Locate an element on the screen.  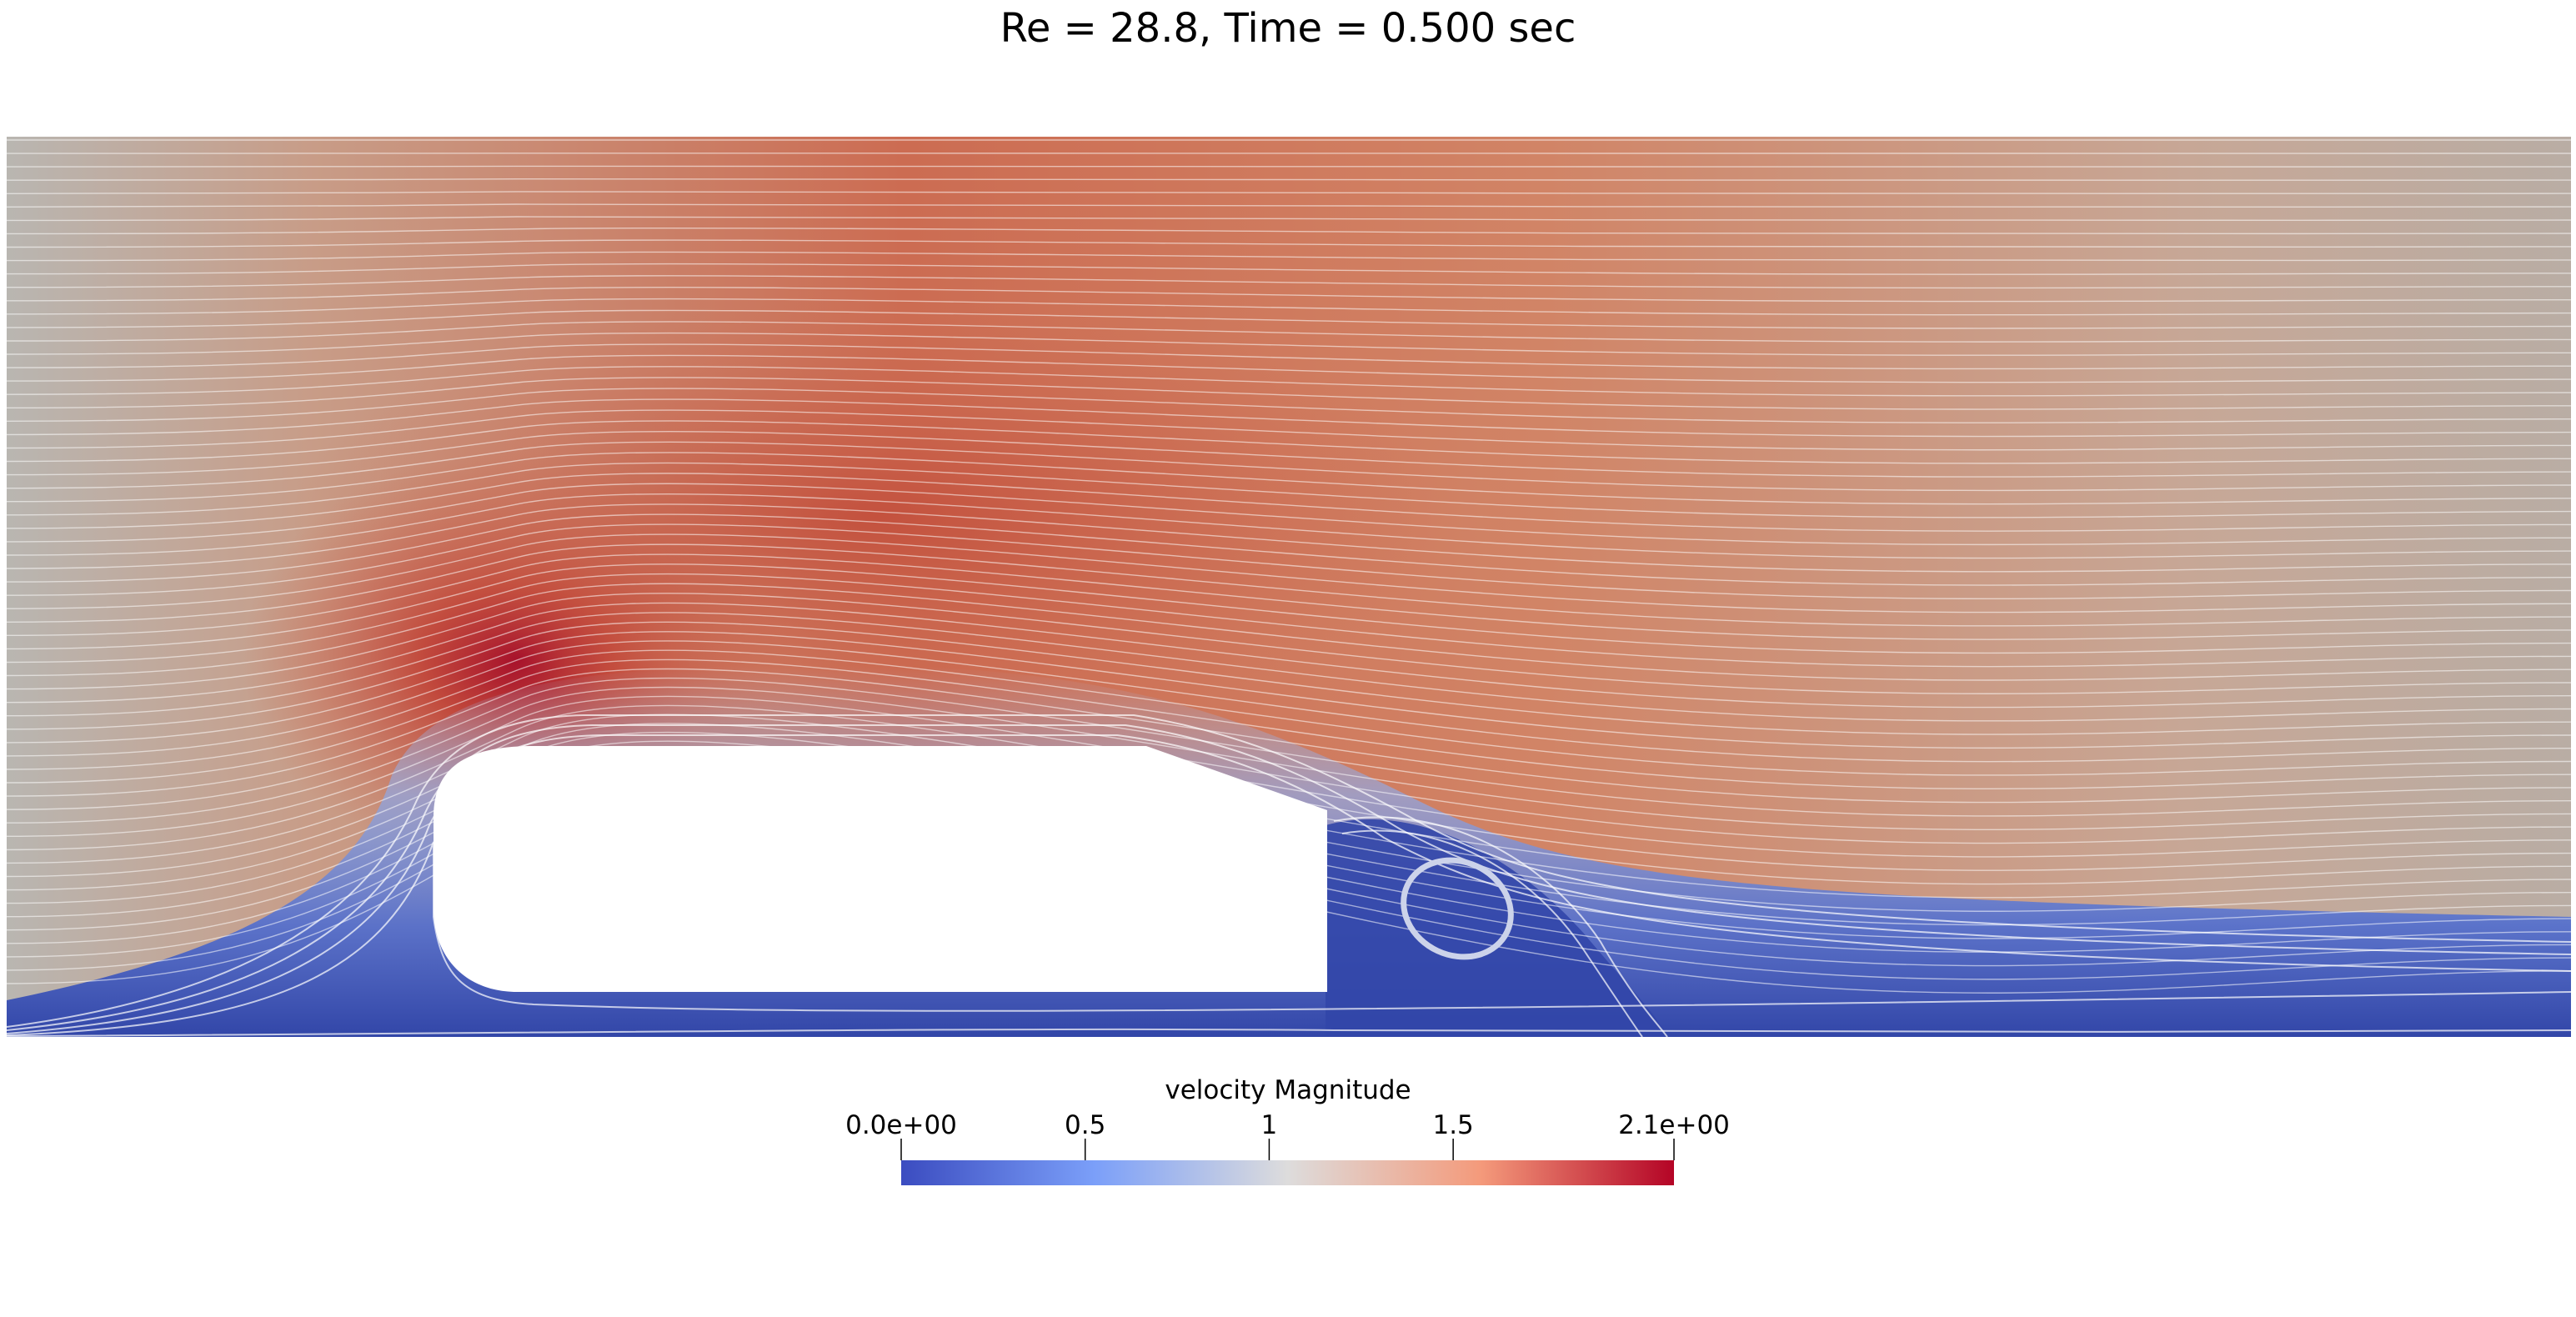
recirculation-wake is located at coordinates (1496, 928).